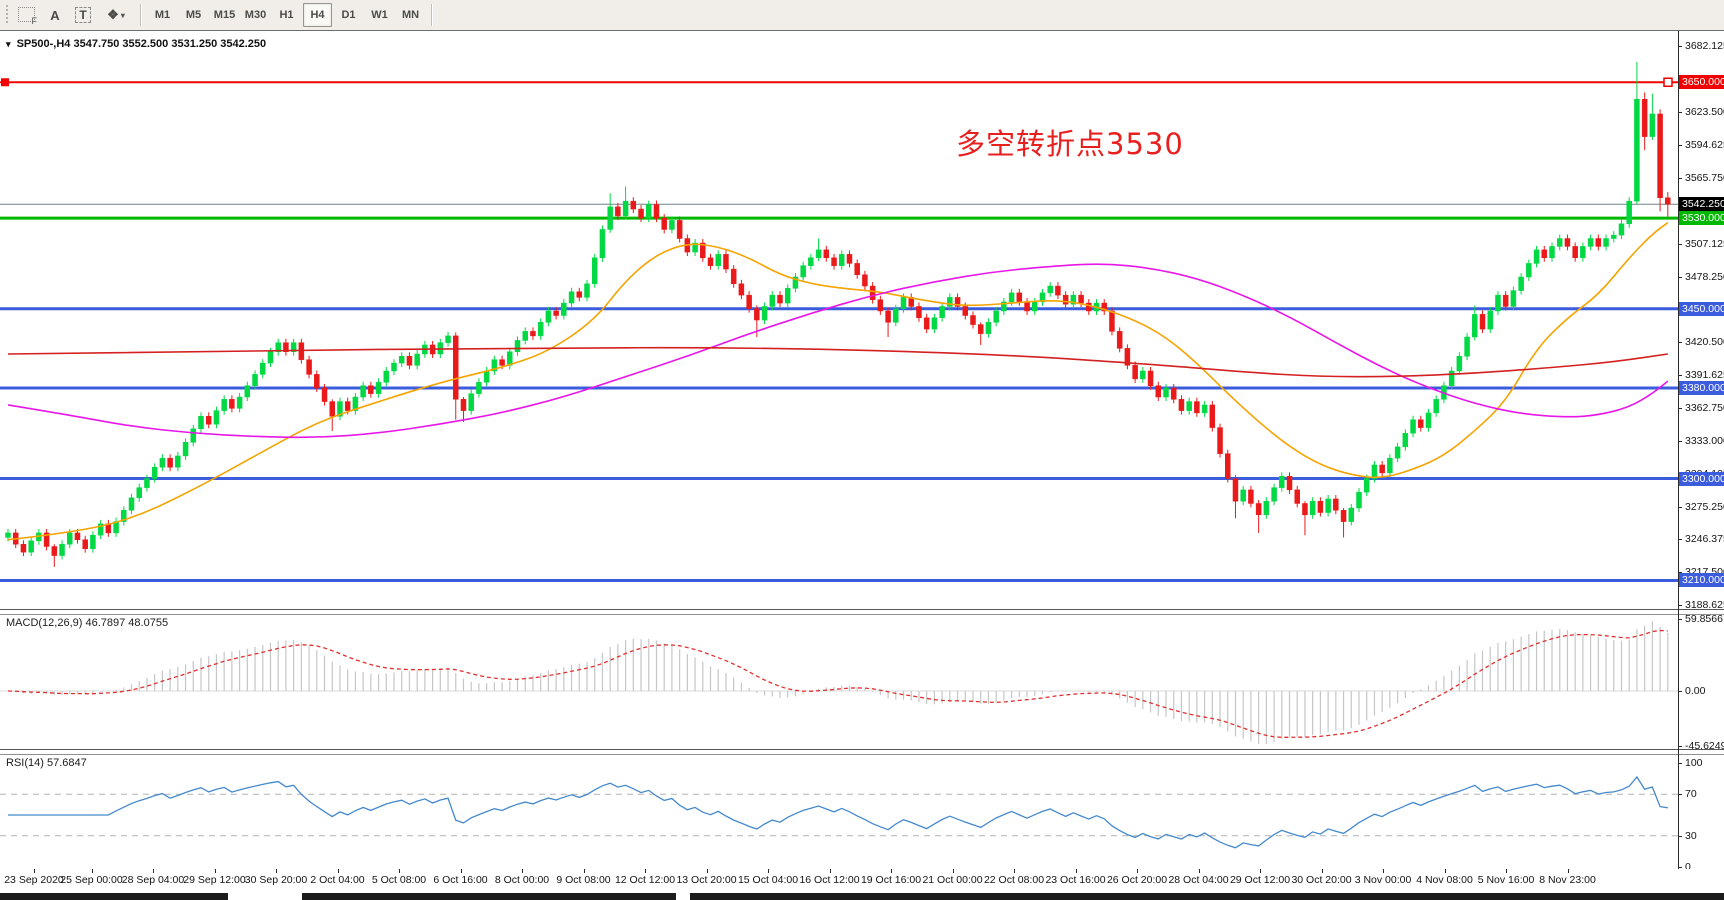 This screenshot has width=1724, height=900. Describe the element at coordinates (706, 880) in the screenshot. I see `time-label: 13 Oct 20:00` at that location.